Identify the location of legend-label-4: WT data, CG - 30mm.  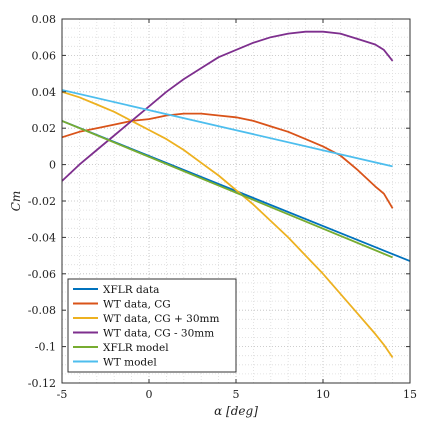
(158, 334).